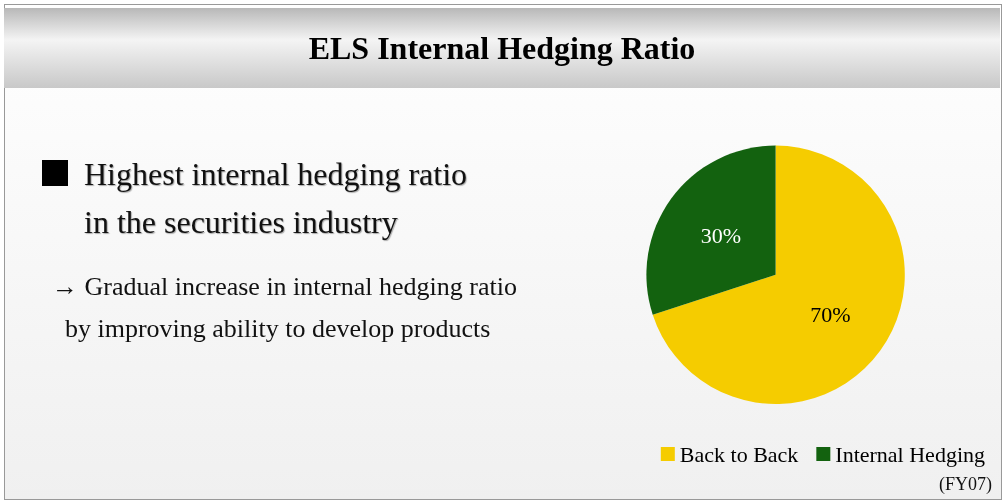  Describe the element at coordinates (276, 198) in the screenshot. I see `text: Highest internal hedging ratio in the securities industry` at that location.